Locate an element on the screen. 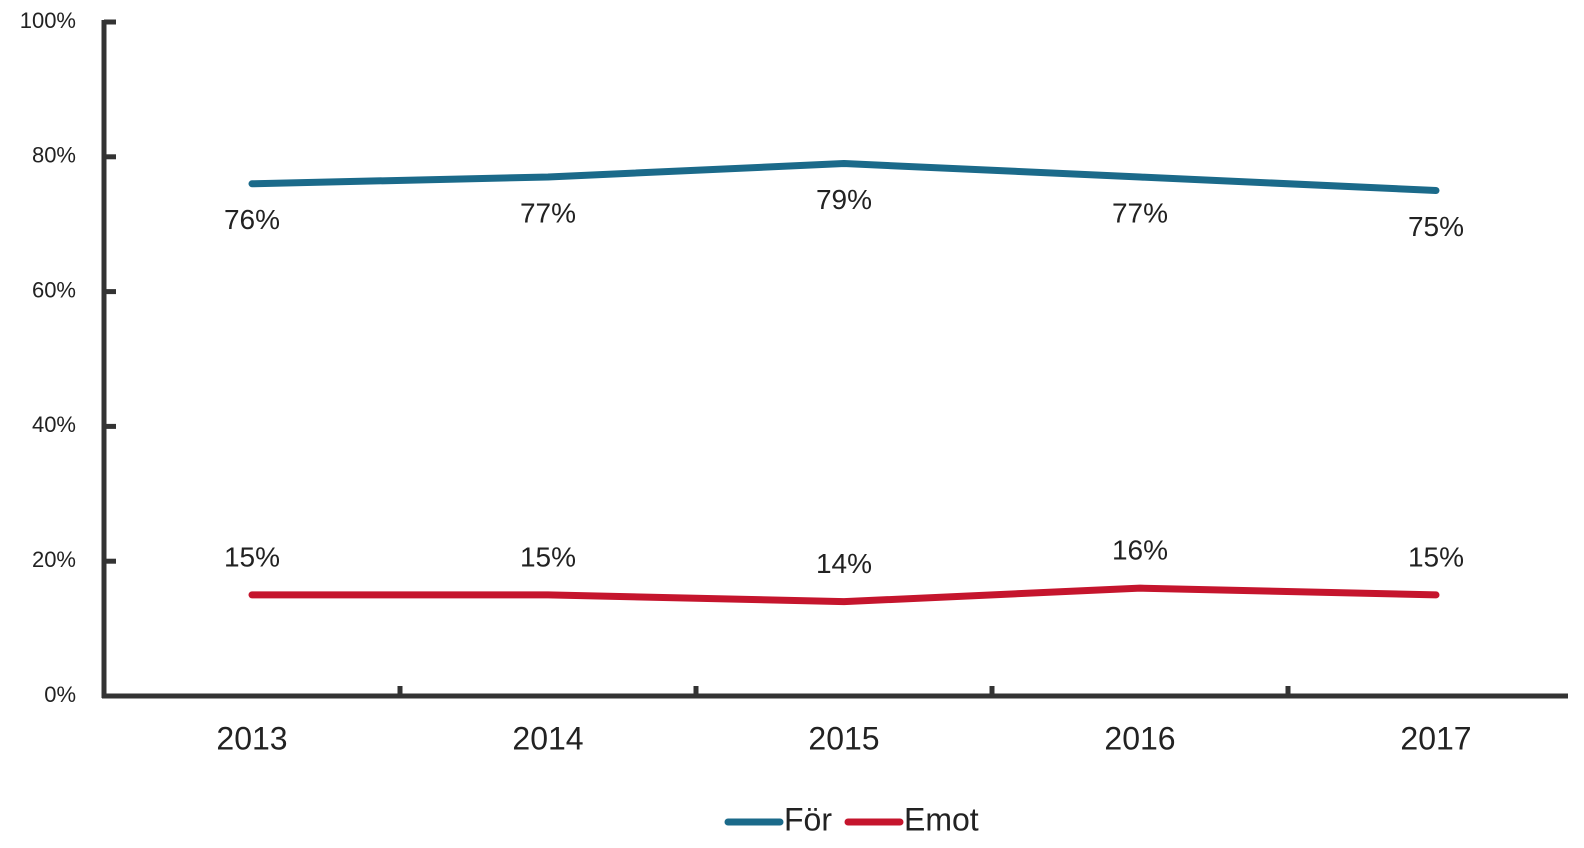  y-tick-label: 0% is located at coordinates (60, 694).